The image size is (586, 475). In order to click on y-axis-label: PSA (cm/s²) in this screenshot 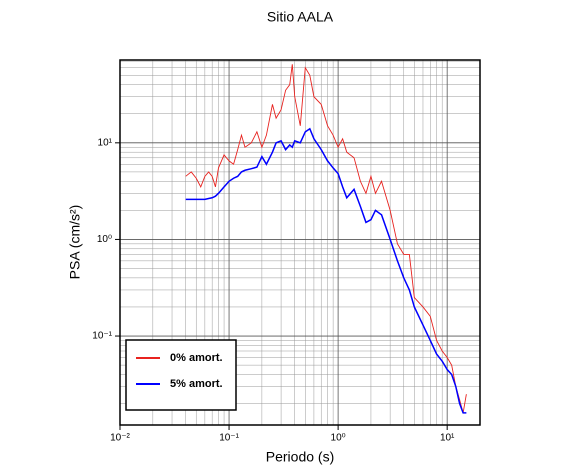, I will do `click(75, 242)`.